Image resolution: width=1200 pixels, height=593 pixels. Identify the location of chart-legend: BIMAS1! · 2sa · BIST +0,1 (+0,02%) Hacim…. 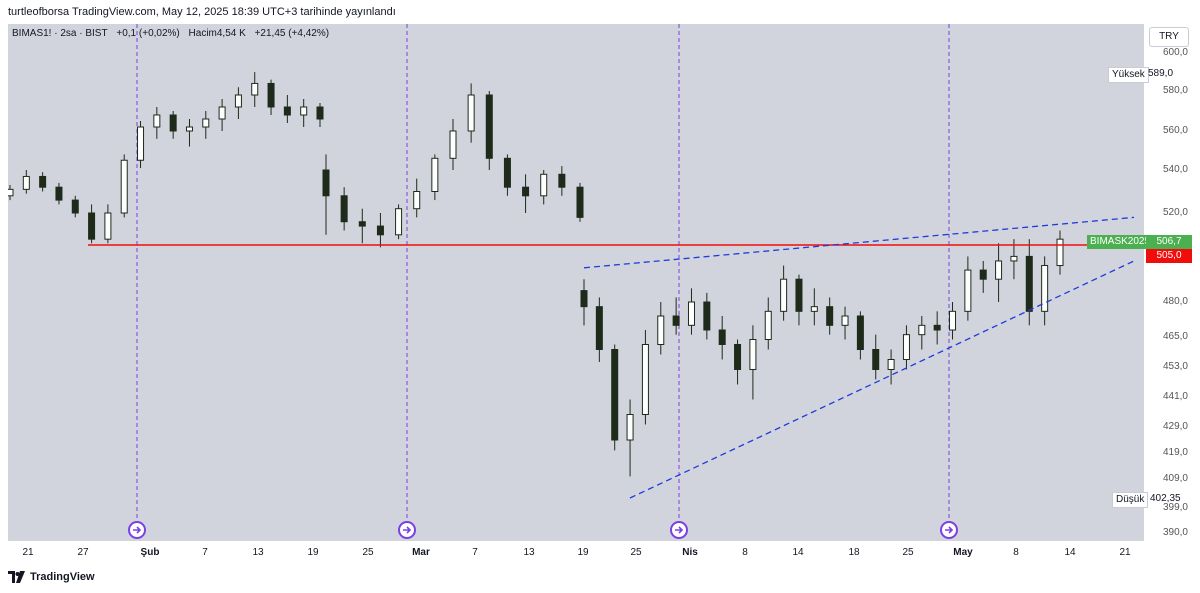
(173, 33).